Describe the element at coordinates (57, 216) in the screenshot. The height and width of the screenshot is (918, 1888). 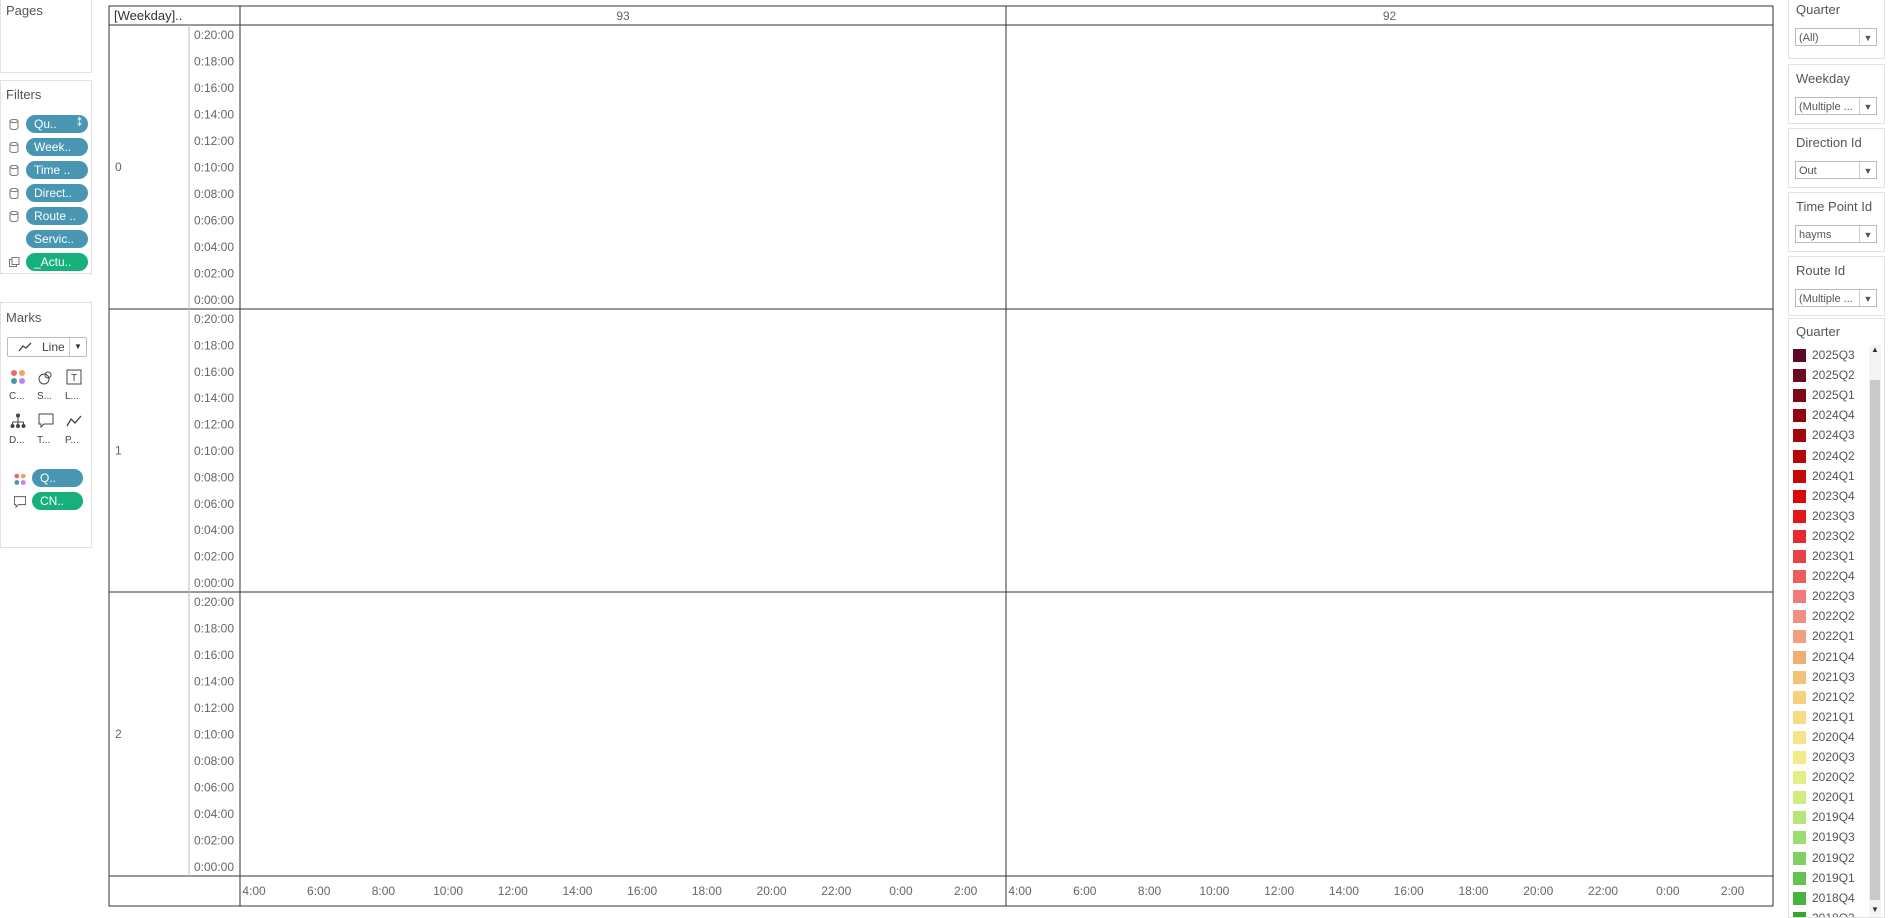
I see `filter-pill: Route ..` at that location.